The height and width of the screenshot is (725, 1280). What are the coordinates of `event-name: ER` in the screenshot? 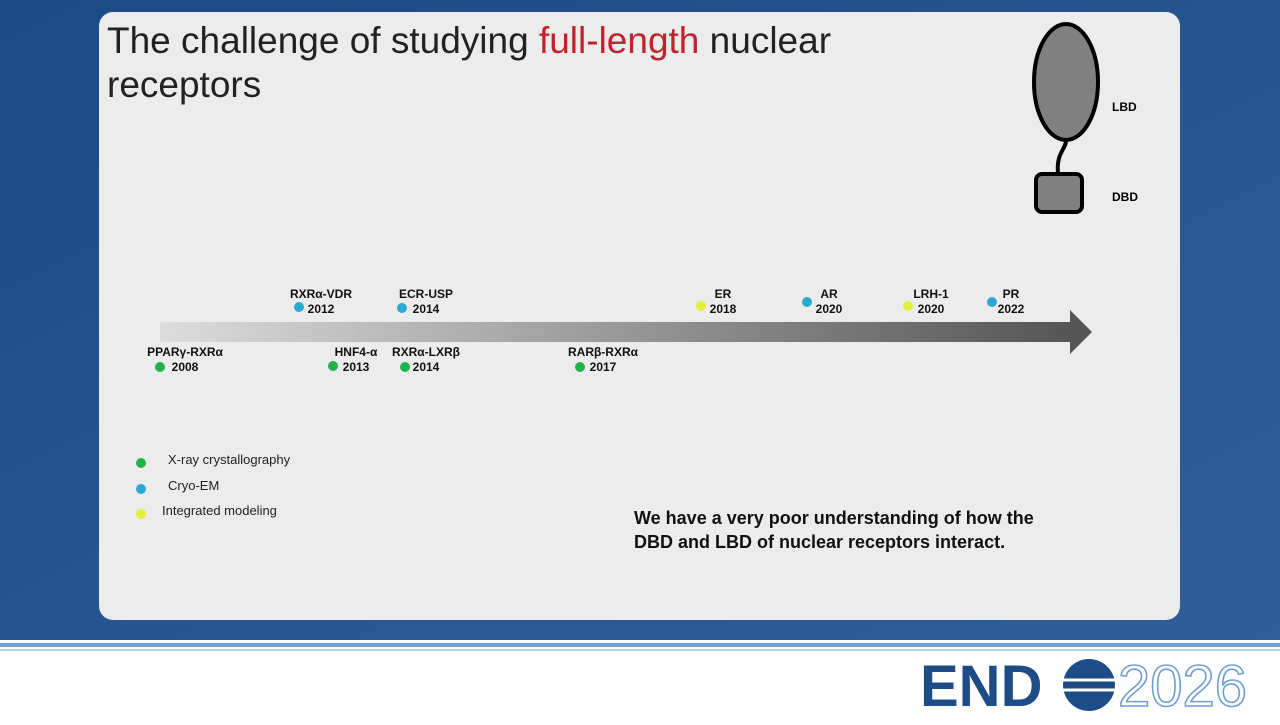 It's located at (723, 294).